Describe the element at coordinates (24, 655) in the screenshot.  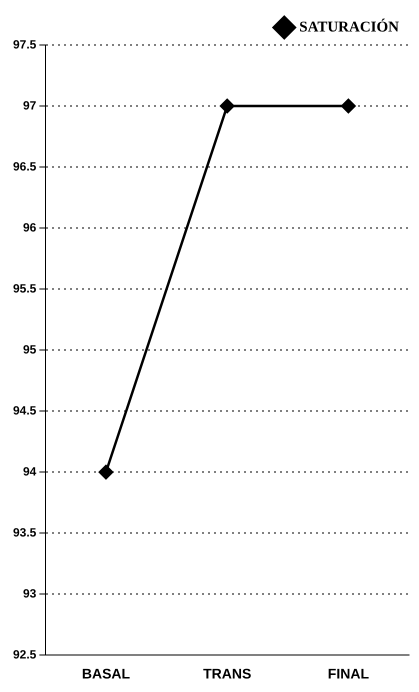
I see `y-tick-label: 92.5` at that location.